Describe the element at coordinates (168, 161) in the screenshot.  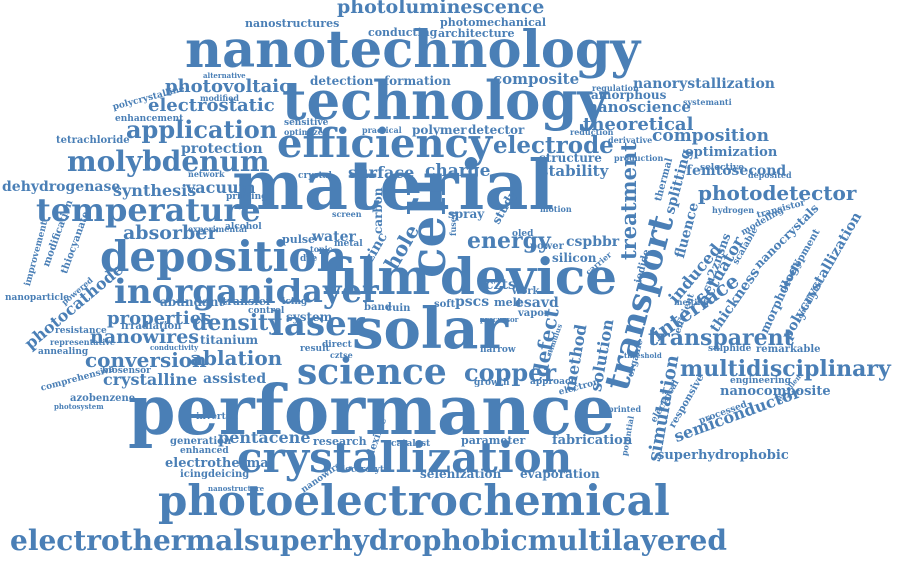
I see `word-molybdenum: molybdenum` at that location.